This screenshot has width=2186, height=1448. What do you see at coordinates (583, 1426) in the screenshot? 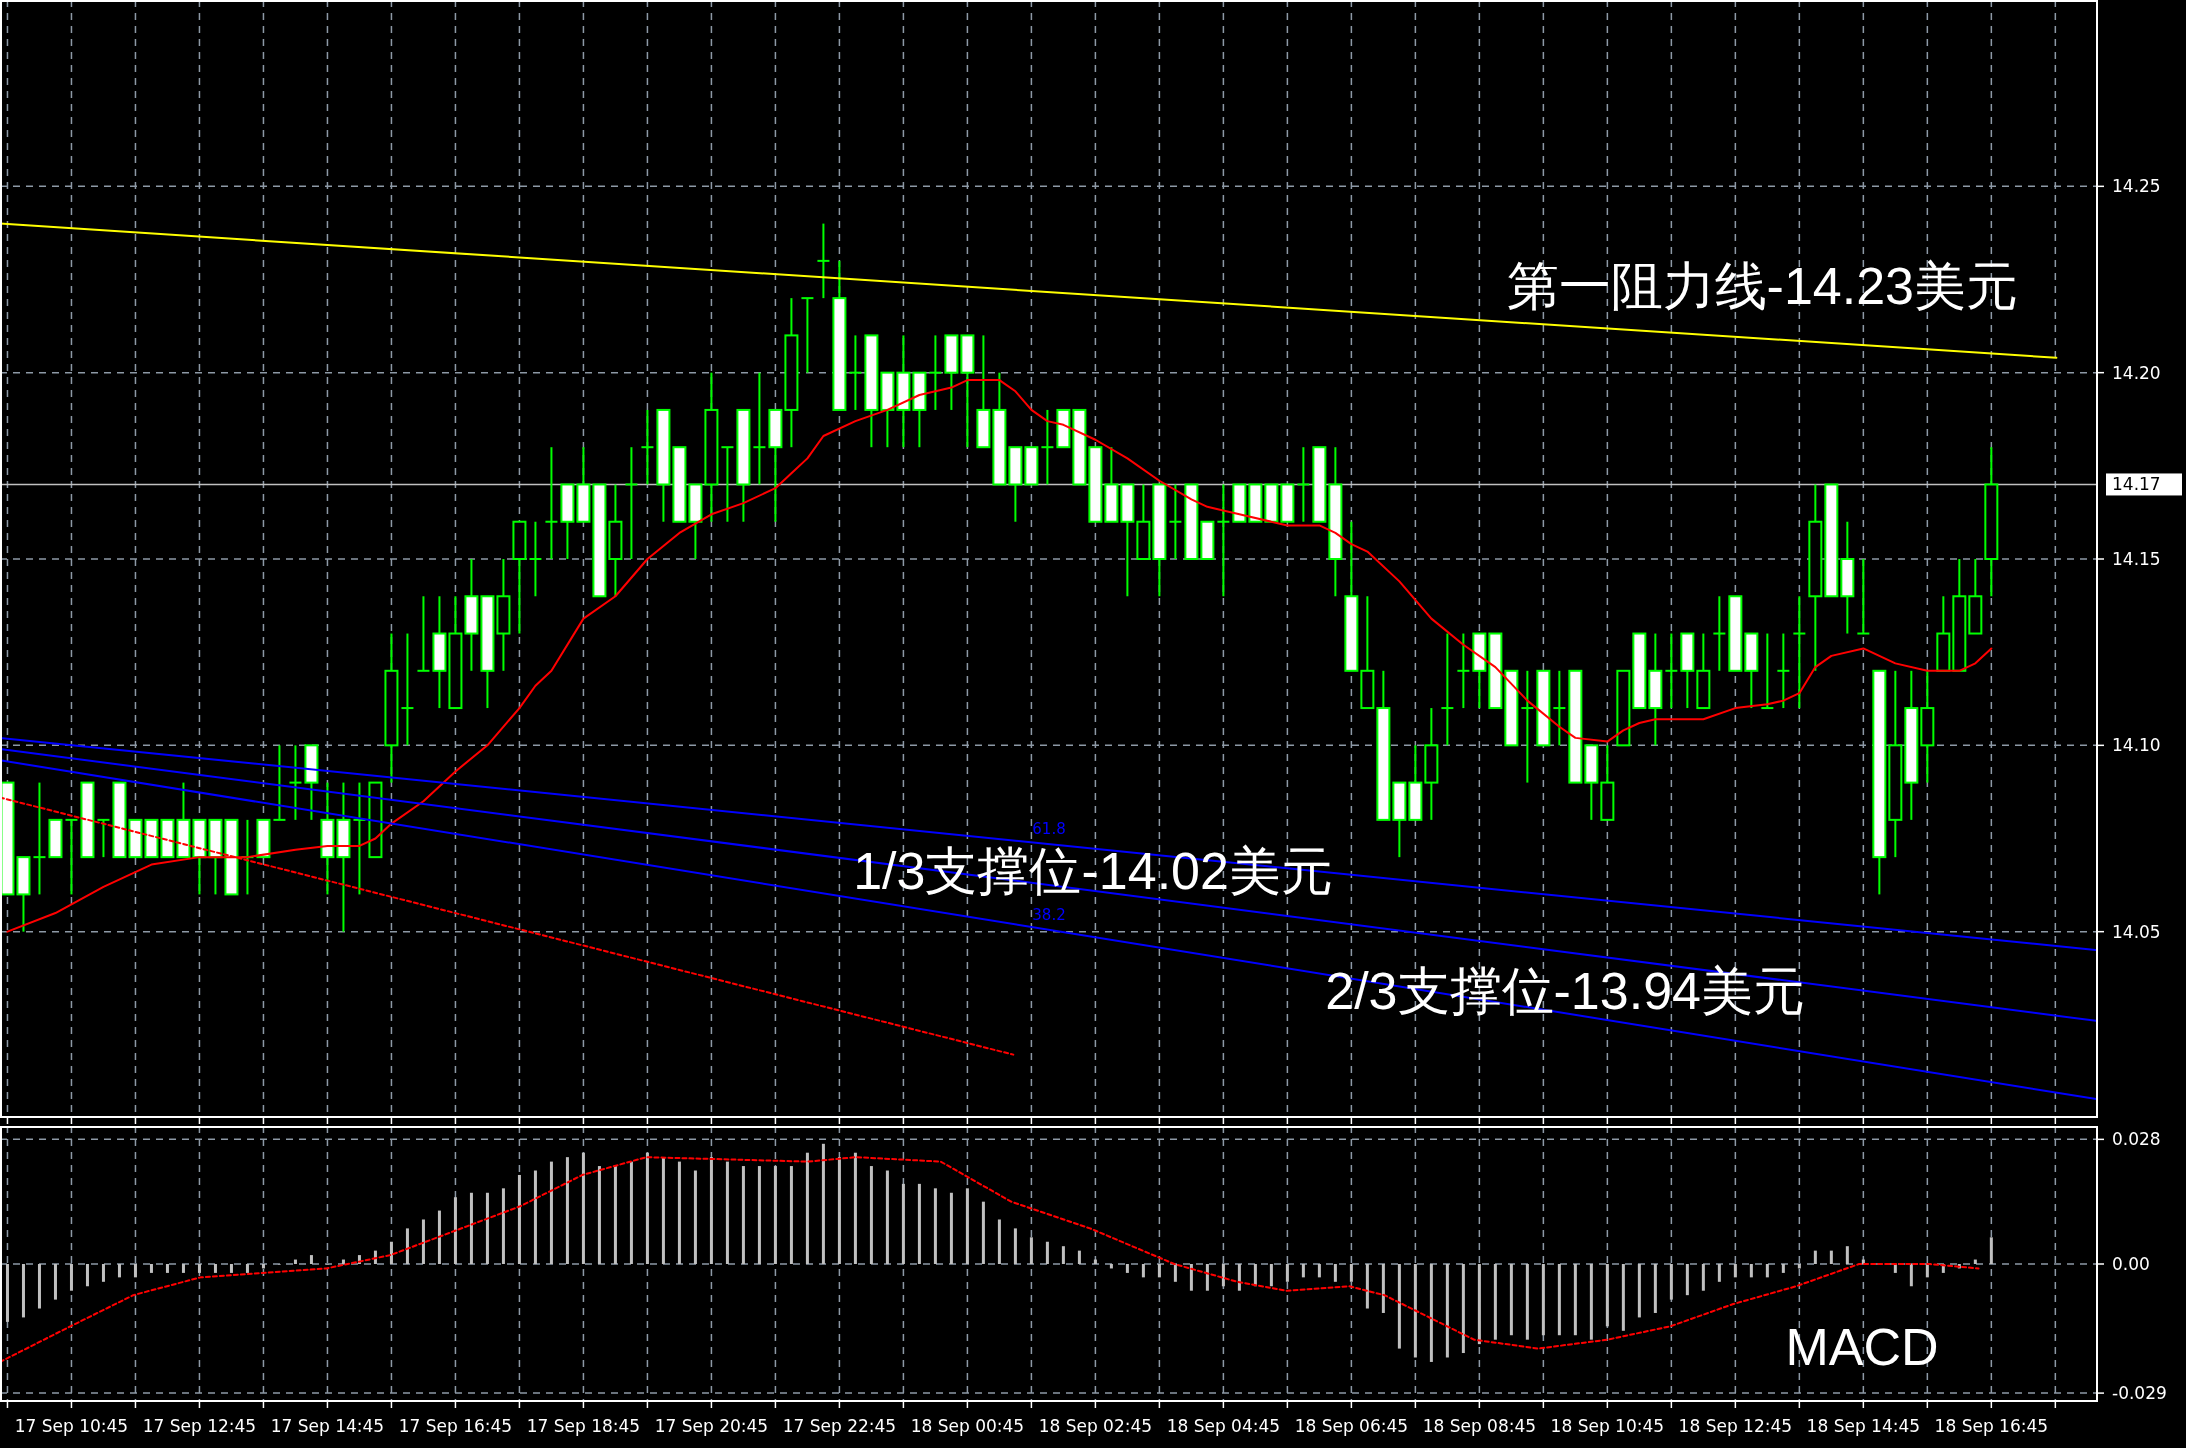
I see `x-tick-label: 17 Sep 18:45` at bounding box center [583, 1426].